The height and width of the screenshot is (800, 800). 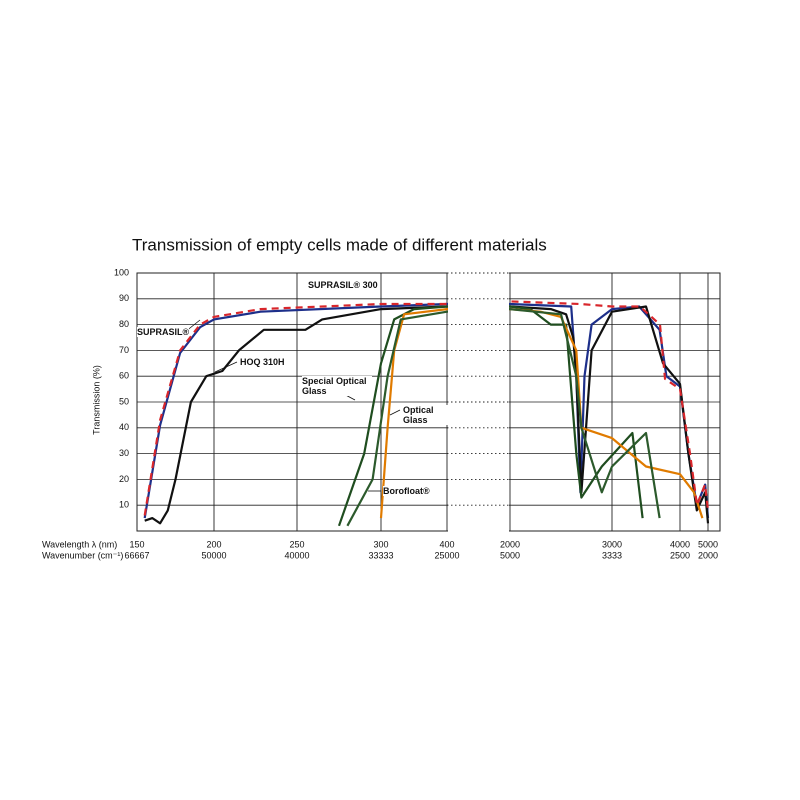 I want to click on secondary-x-tick-label: 2500, so click(x=680, y=555).